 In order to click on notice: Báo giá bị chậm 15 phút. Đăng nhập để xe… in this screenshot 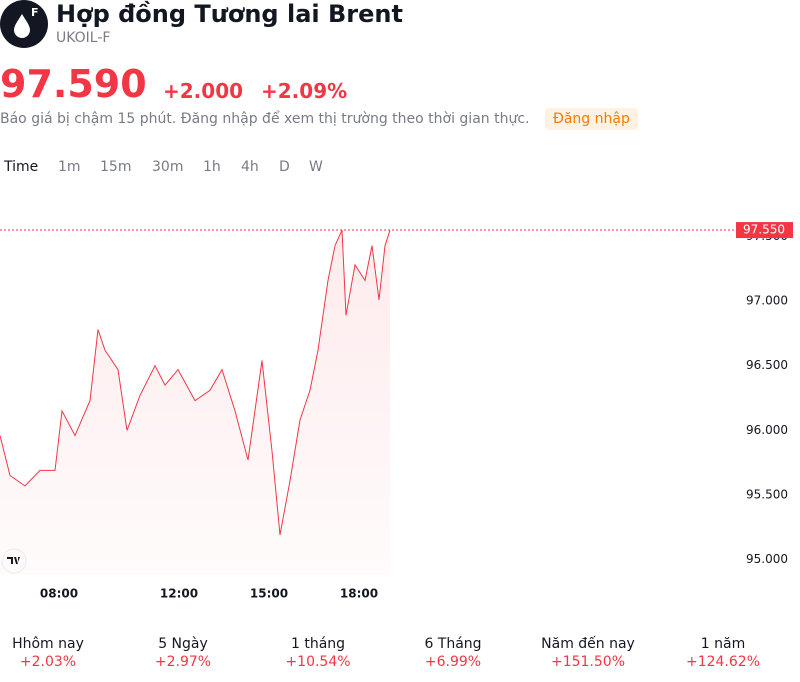, I will do `click(265, 119)`.